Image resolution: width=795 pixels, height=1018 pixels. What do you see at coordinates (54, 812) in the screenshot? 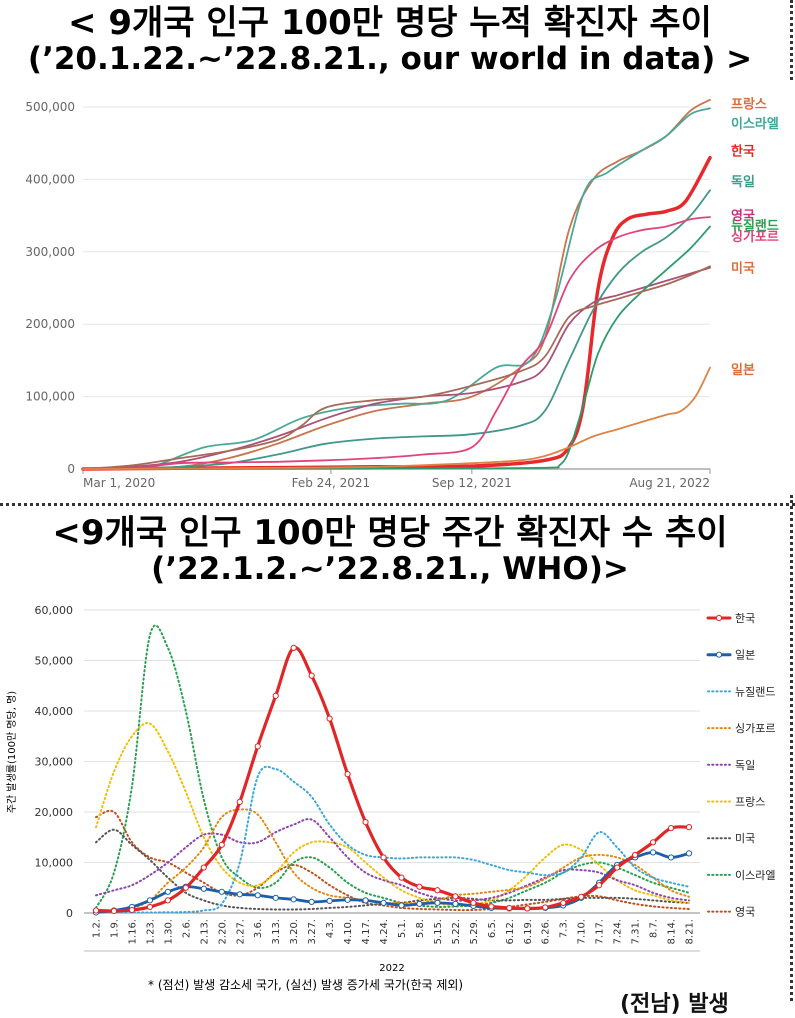
I see `chart2-y-tick-label: 20,000` at bounding box center [54, 812].